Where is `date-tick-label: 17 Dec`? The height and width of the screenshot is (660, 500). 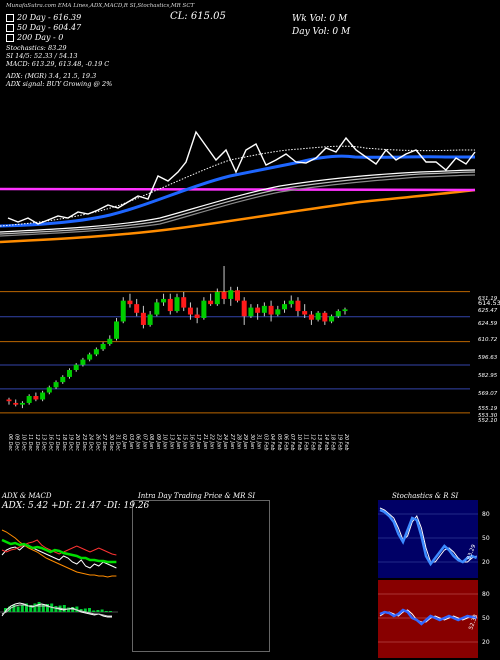 date-tick-label: 17 Dec is located at coordinates (57, 442).